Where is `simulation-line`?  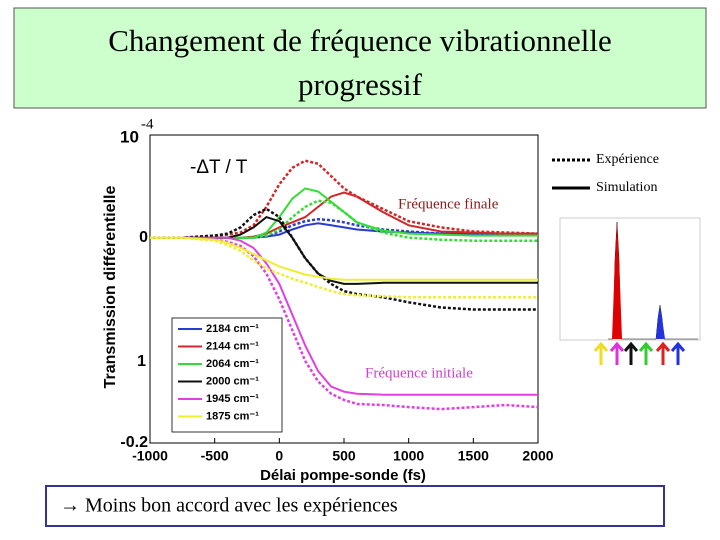
simulation-line is located at coordinates (344, 258).